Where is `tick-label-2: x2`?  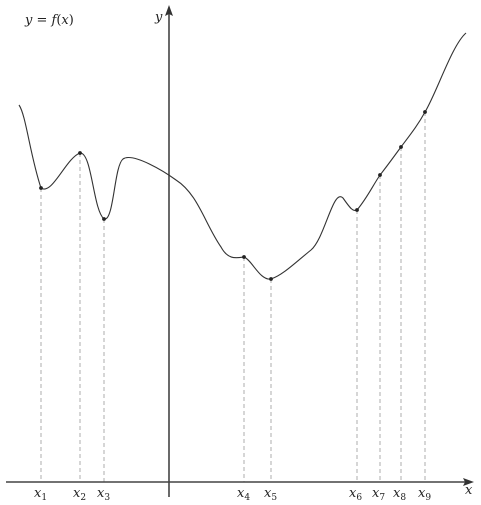 tick-label-2: x2 is located at coordinates (79, 494).